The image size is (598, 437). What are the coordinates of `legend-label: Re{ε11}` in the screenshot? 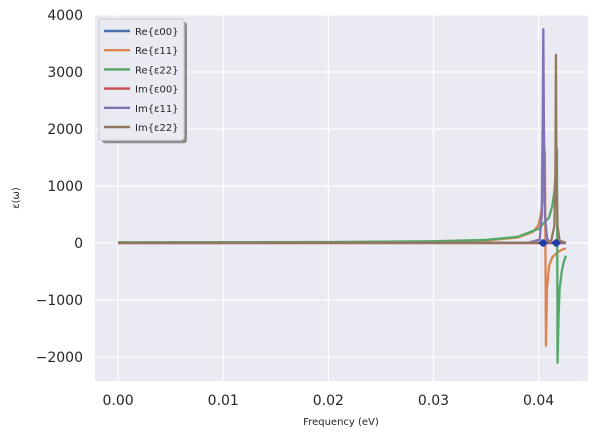 It's located at (157, 51).